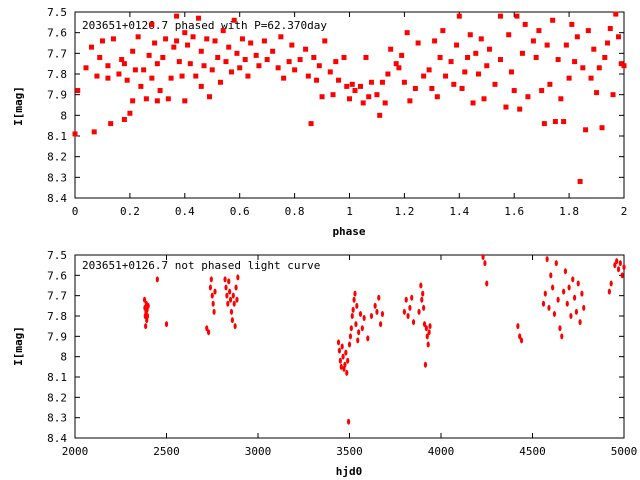 This screenshot has height=480, width=640. I want to click on plot2-x-tick-label: 5000, so click(624, 451).